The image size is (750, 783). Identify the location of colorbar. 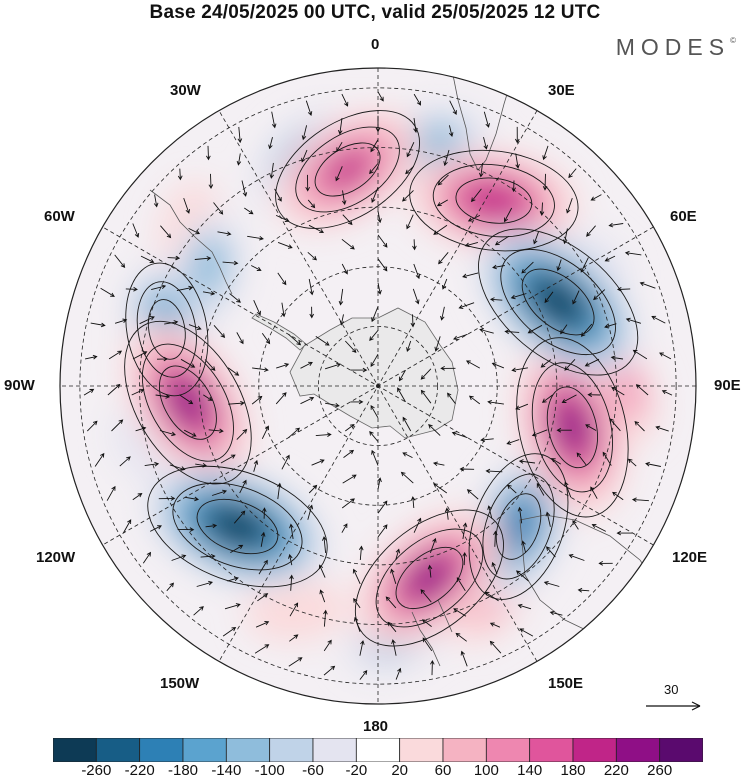
(378, 750).